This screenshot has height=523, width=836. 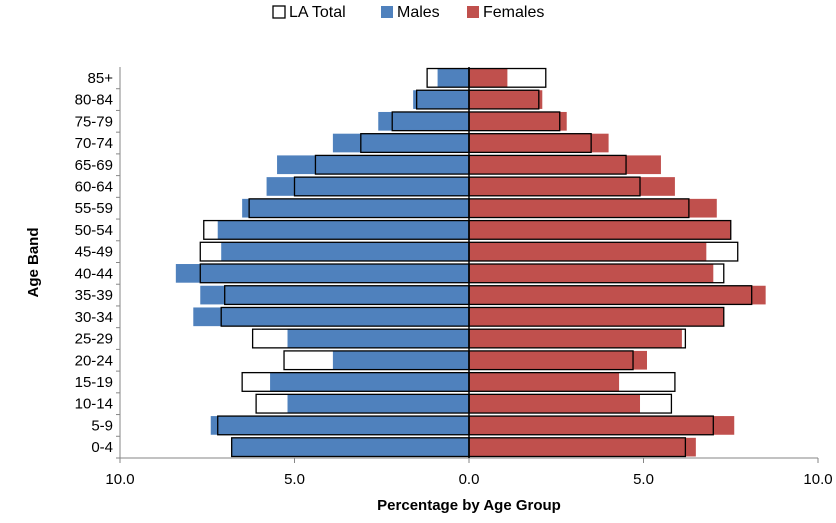 What do you see at coordinates (102, 425) in the screenshot?
I see `y-tick-label-5-9: 5-9` at bounding box center [102, 425].